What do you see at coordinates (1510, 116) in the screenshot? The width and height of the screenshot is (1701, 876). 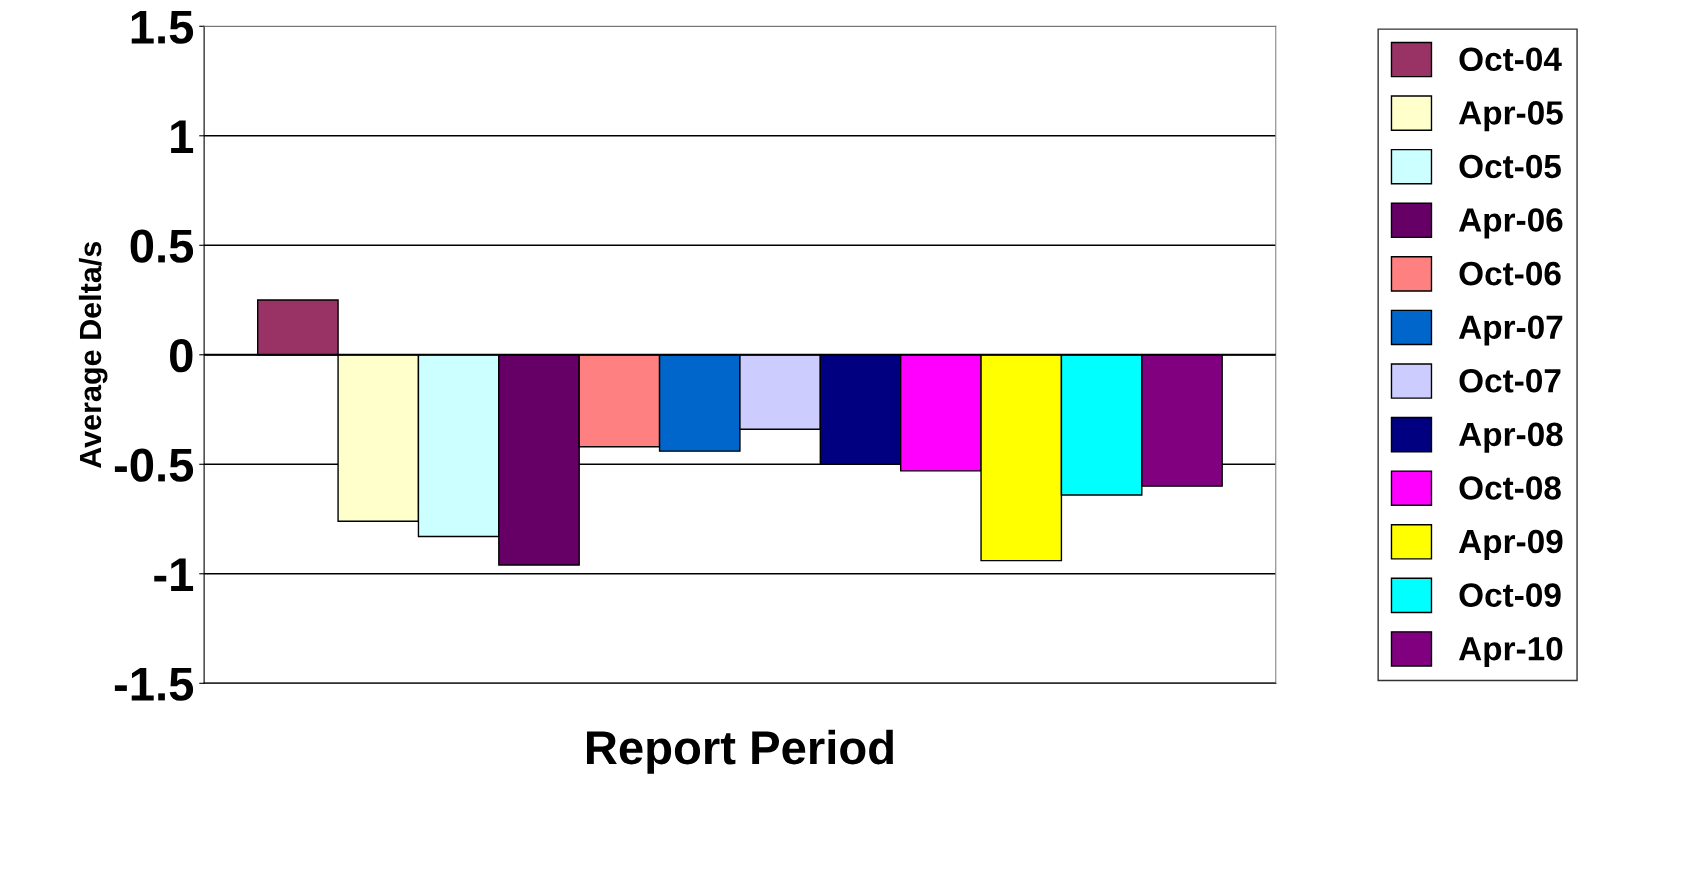 I see `legend-label: Apr-05` at bounding box center [1510, 116].